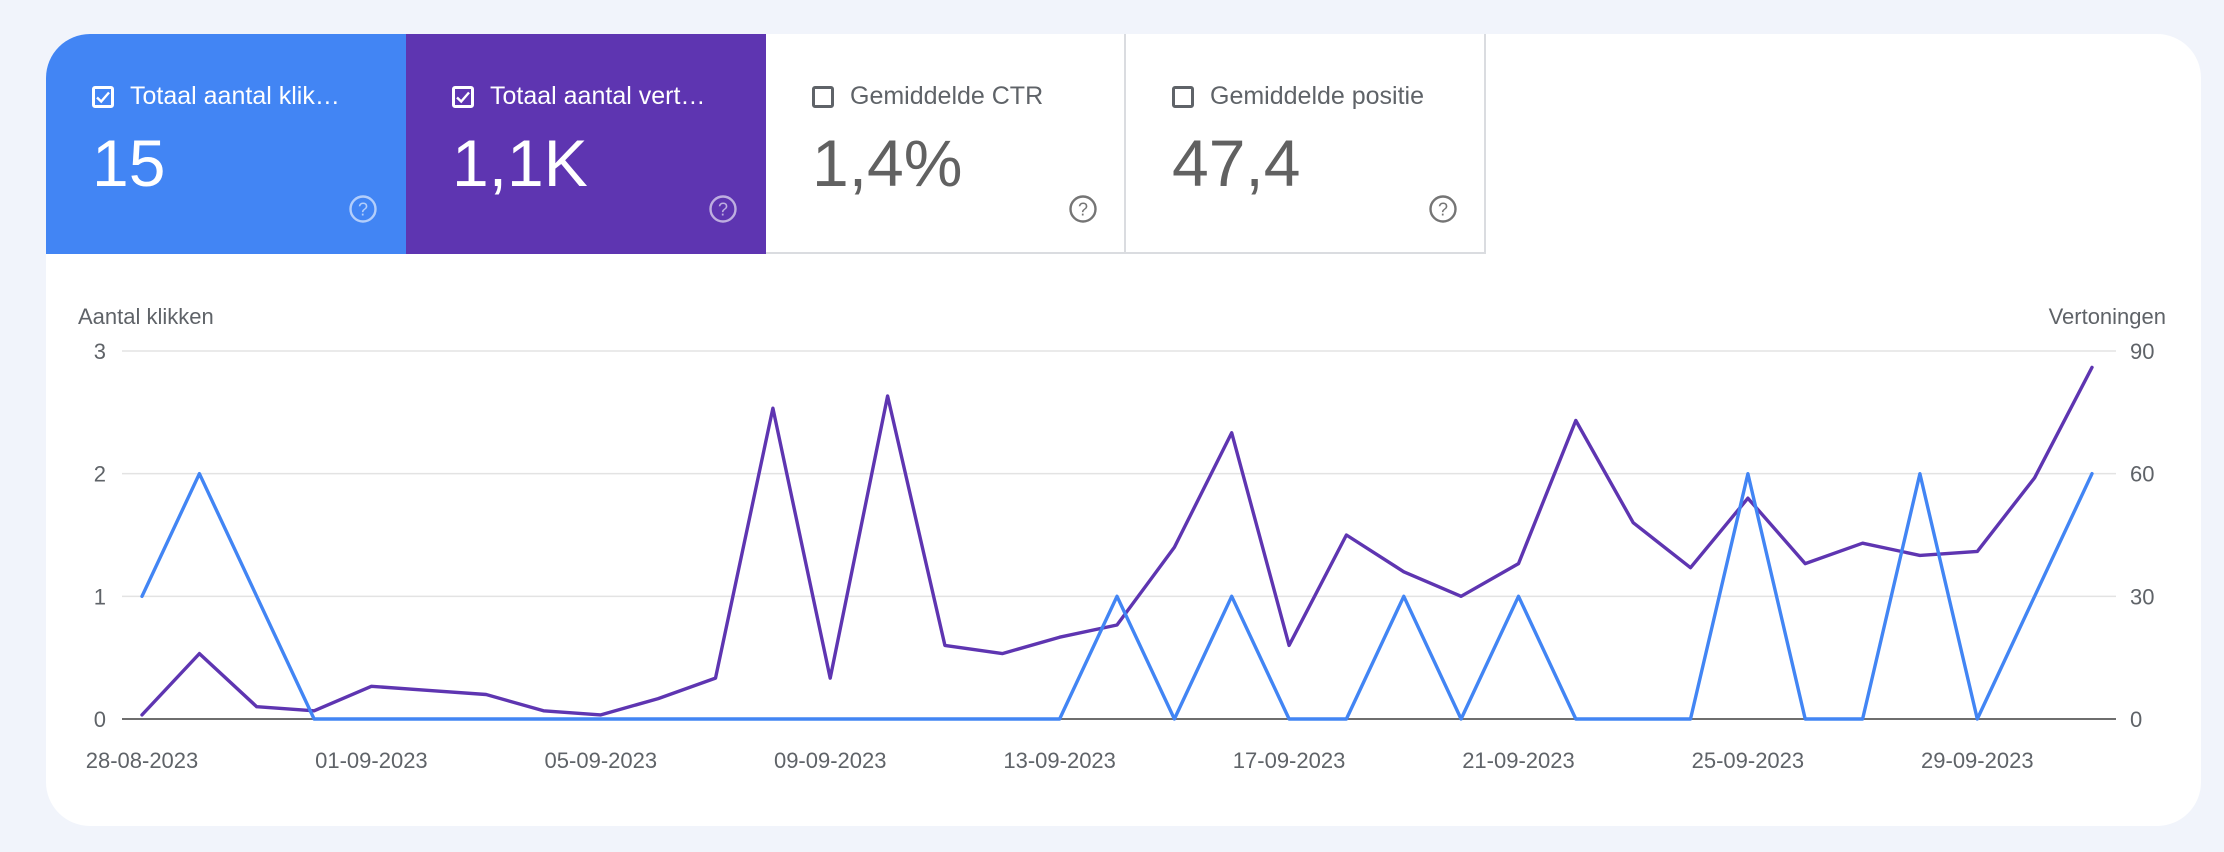  Describe the element at coordinates (601, 760) in the screenshot. I see `x-tick-label: 05-09-2023` at that location.